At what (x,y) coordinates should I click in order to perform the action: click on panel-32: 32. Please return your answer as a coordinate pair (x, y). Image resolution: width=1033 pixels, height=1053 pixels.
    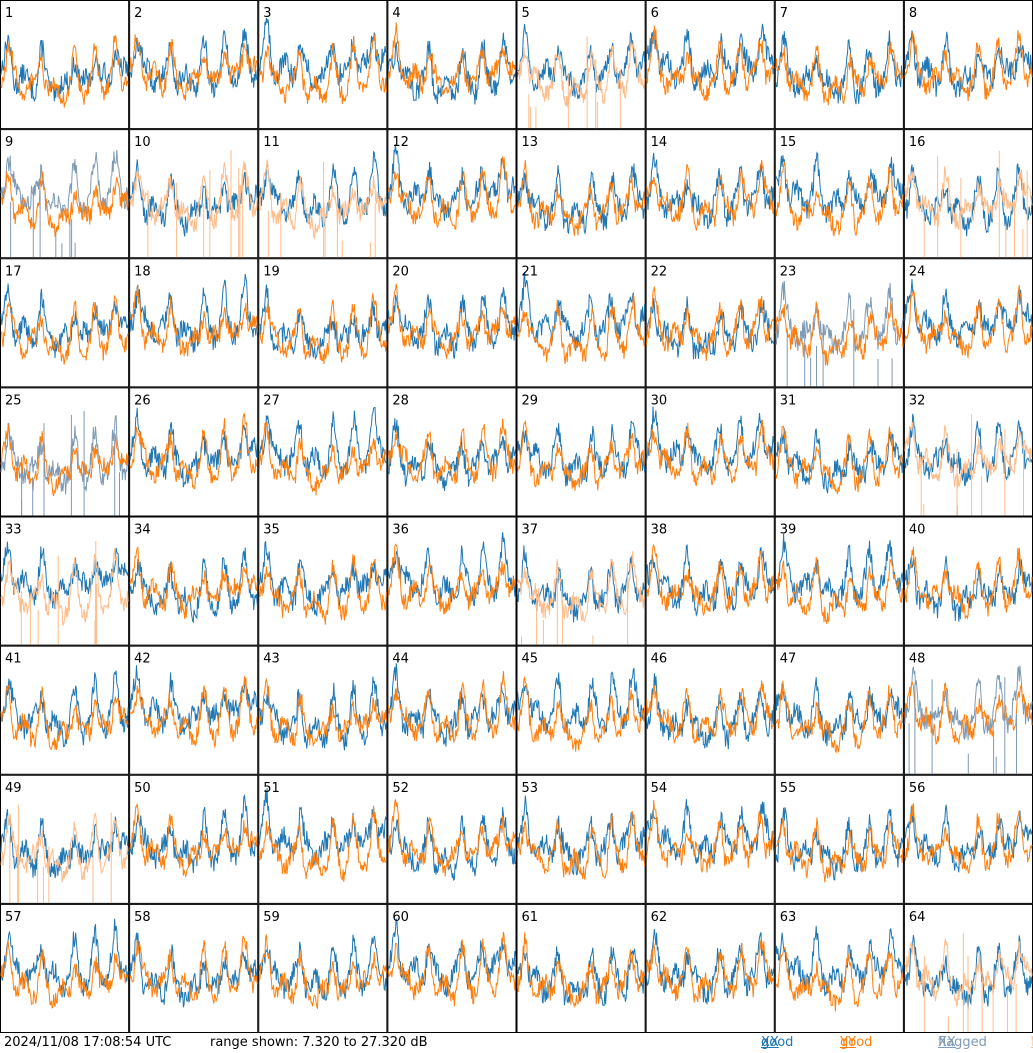
    Looking at the image, I should click on (968, 452).